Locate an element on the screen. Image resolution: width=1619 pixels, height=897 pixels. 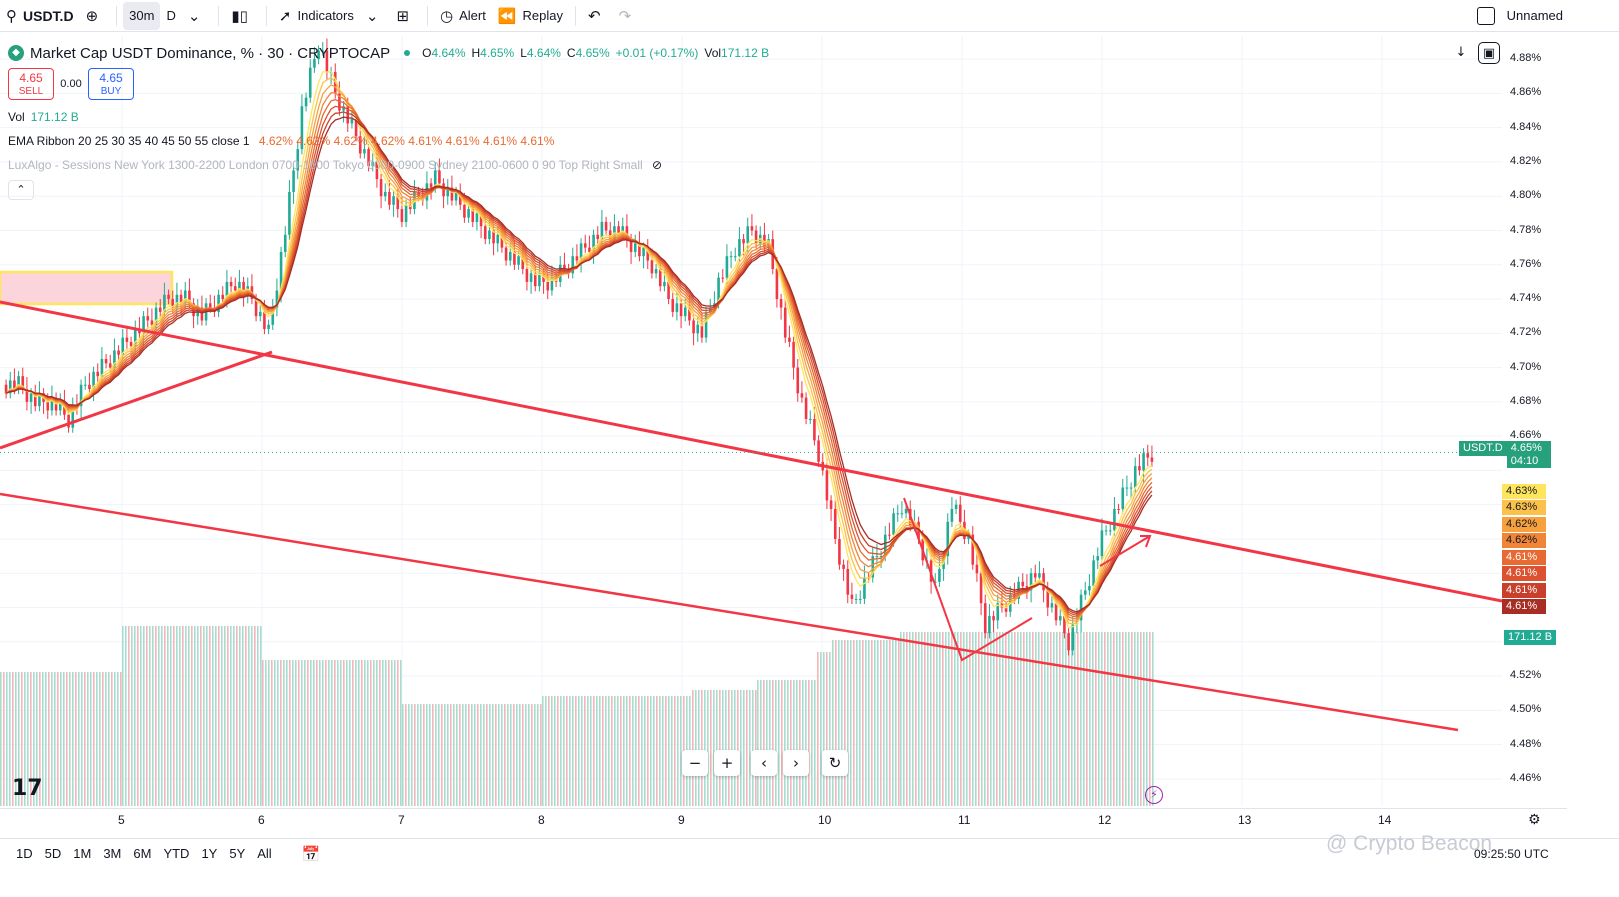
collapse-legend-button: ⌃ is located at coordinates (21, 190).